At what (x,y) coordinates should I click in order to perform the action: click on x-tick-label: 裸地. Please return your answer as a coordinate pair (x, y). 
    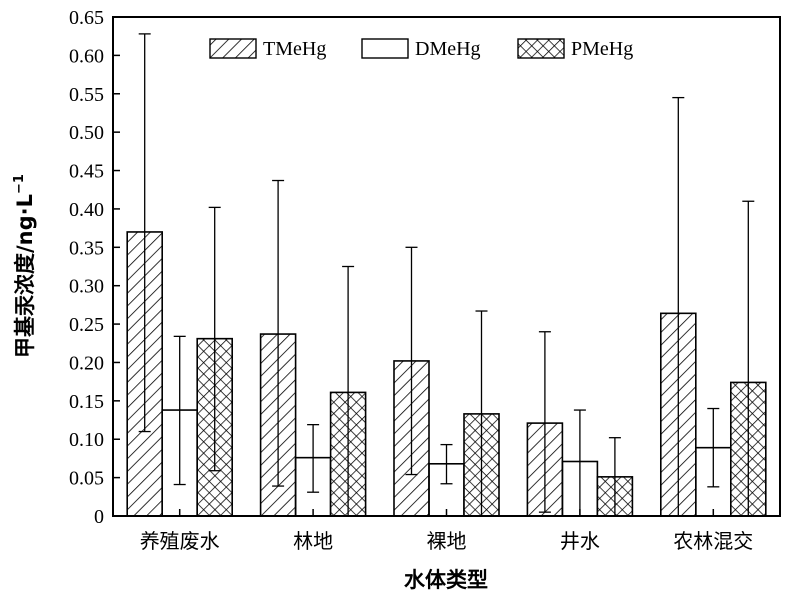
    Looking at the image, I should click on (447, 541).